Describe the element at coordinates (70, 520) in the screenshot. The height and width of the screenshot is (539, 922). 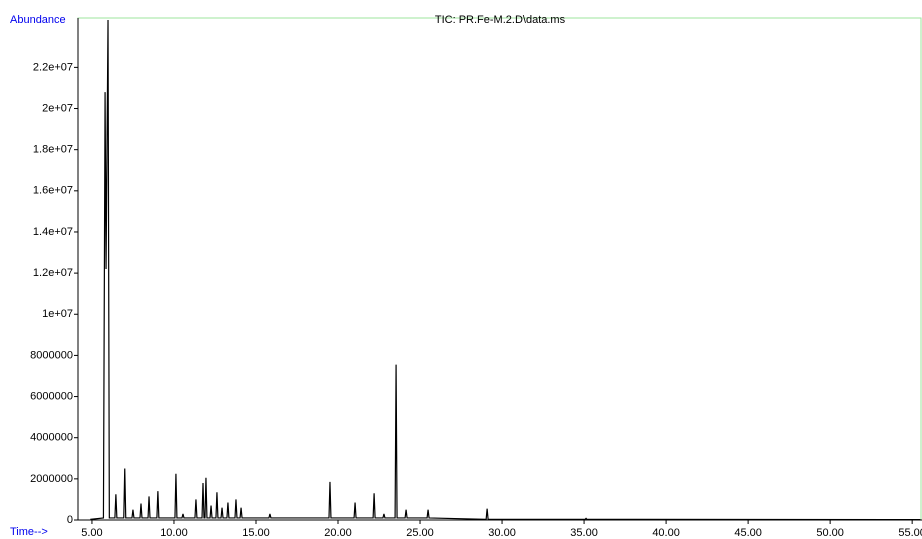
I see `y-tick-label: 0` at that location.